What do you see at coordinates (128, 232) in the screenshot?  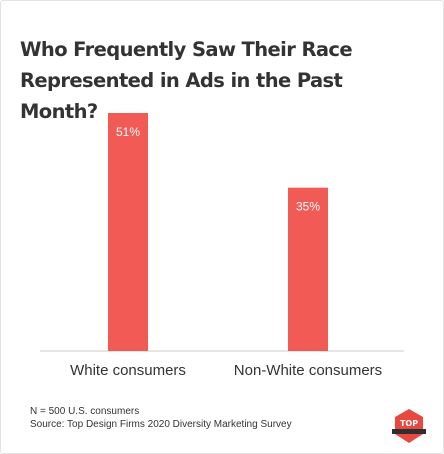 I see `bar-white-consumers` at bounding box center [128, 232].